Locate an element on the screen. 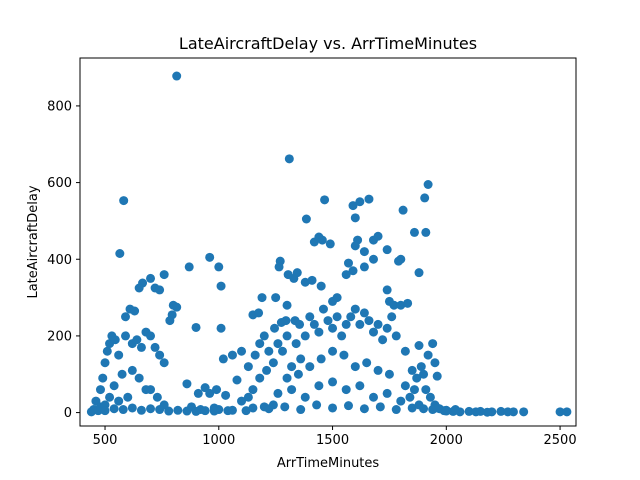 The width and height of the screenshot is (640, 480). y-tick-label: 400 is located at coordinates (59, 260).